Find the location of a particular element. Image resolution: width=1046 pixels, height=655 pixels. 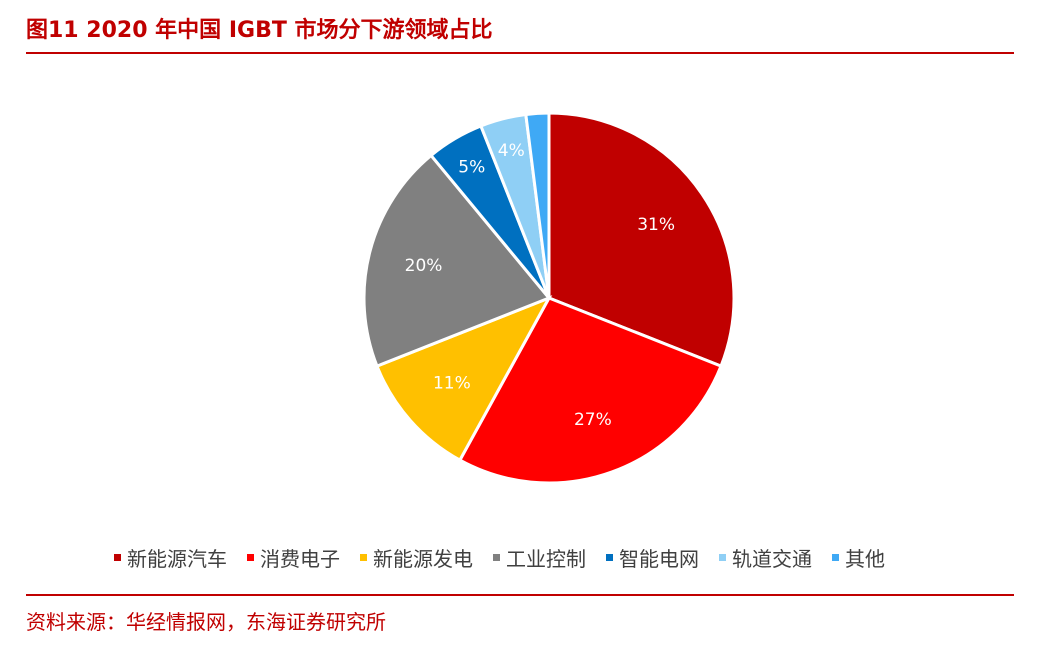

legend-label-4: 智能电网 is located at coordinates (659, 559).